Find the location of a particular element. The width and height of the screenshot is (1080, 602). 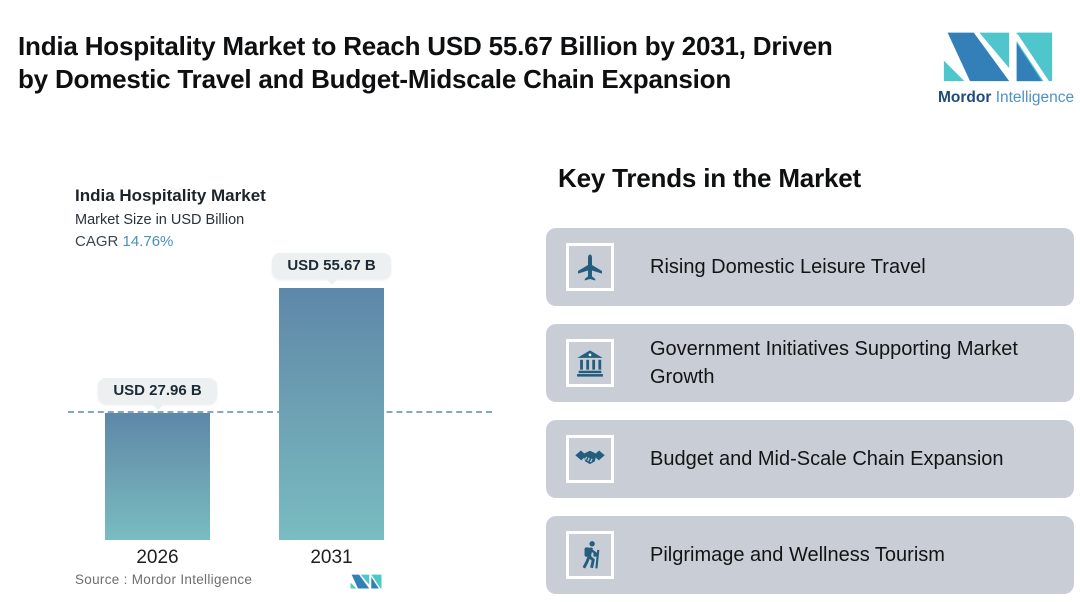

cagr-value: 14.76% is located at coordinates (148, 241).